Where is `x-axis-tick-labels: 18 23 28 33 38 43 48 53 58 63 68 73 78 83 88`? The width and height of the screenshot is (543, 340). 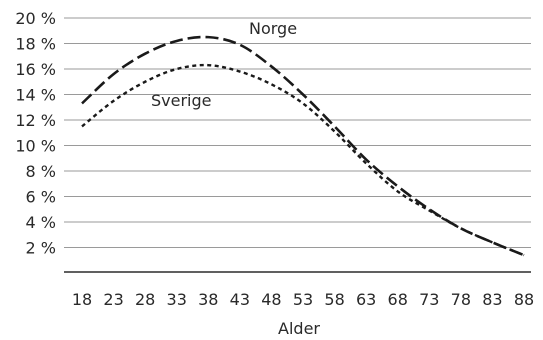 x-axis-tick-labels: 18 23 28 33 38 43 48 53 58 63 68 73 78 83 88 is located at coordinates (303, 299).